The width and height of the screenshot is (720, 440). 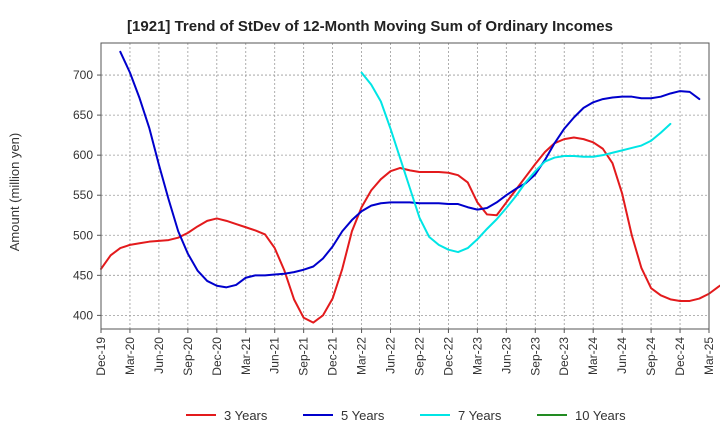 I want to click on x-tick-label-Sep-24: Sep-24, so click(x=651, y=356).